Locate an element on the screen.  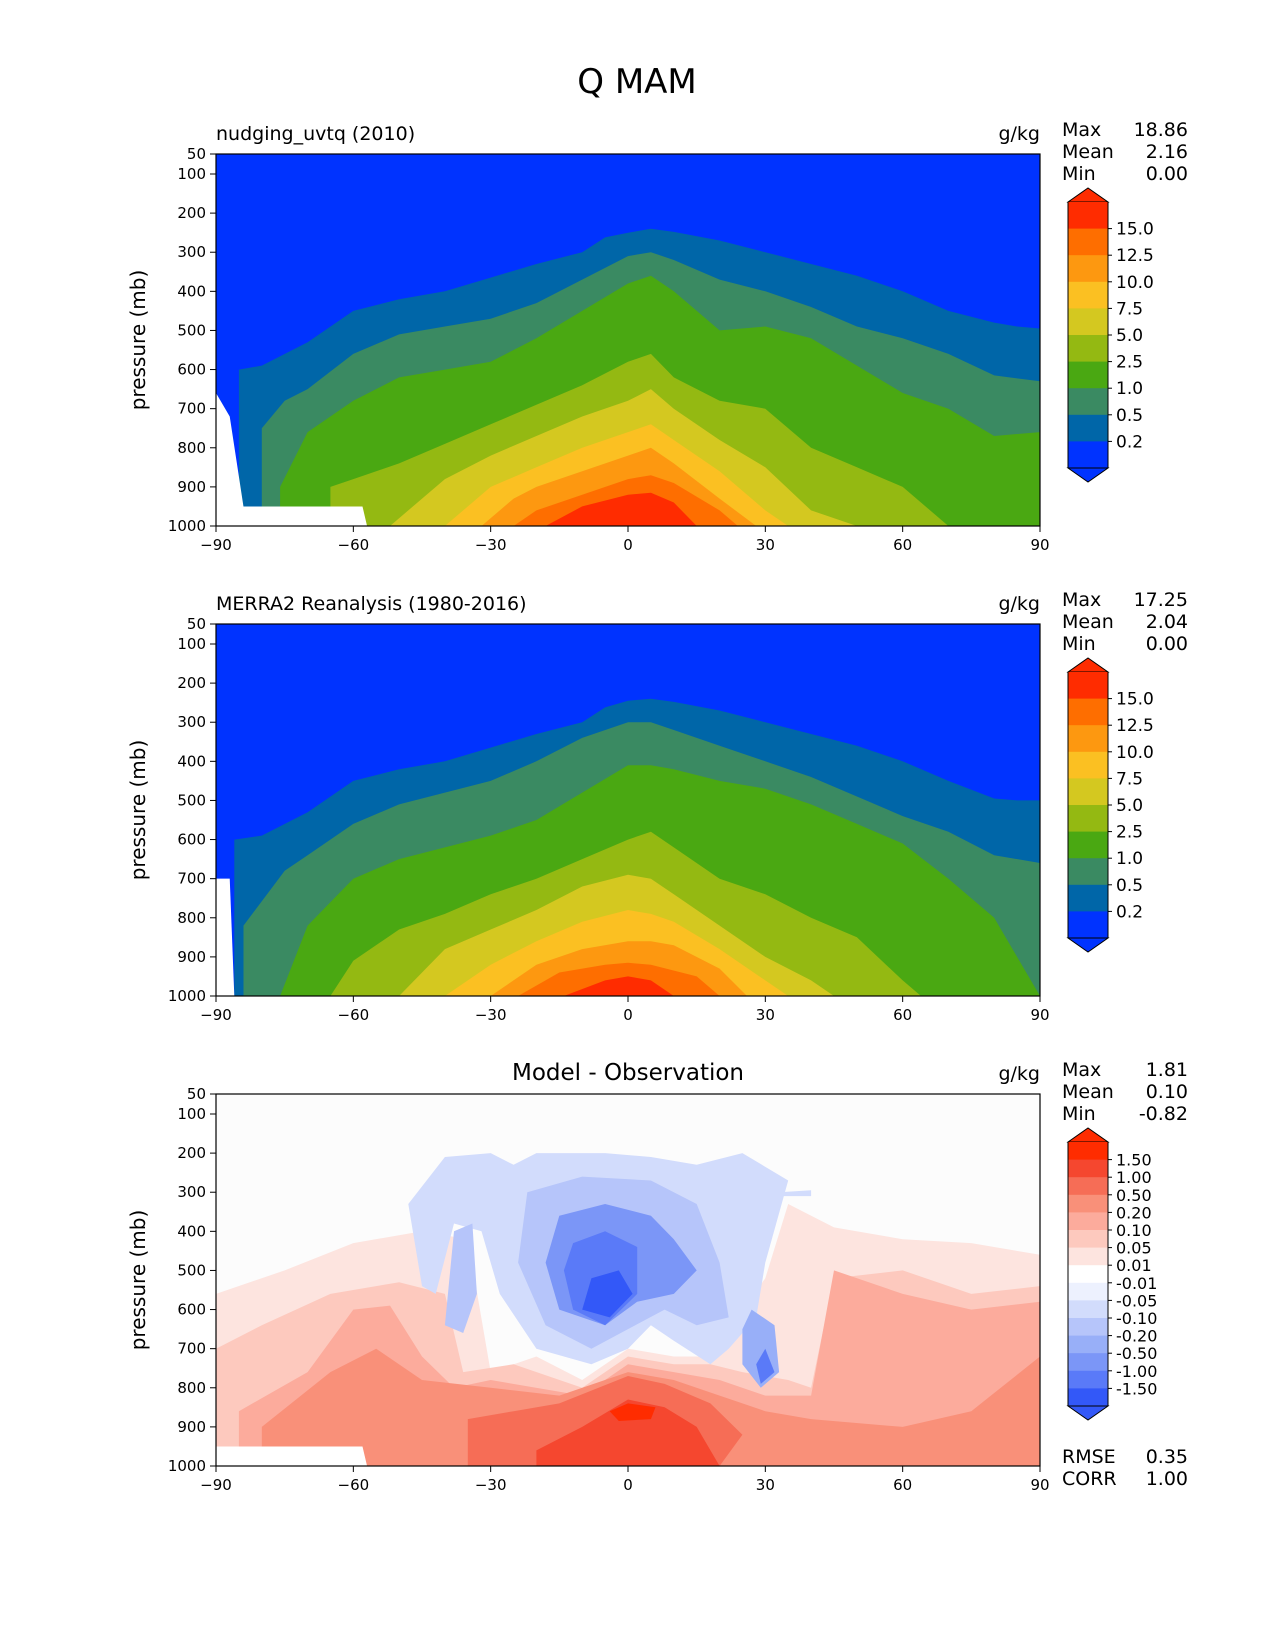
colorbar-tick-label: 12.5 is located at coordinates (1135, 726).